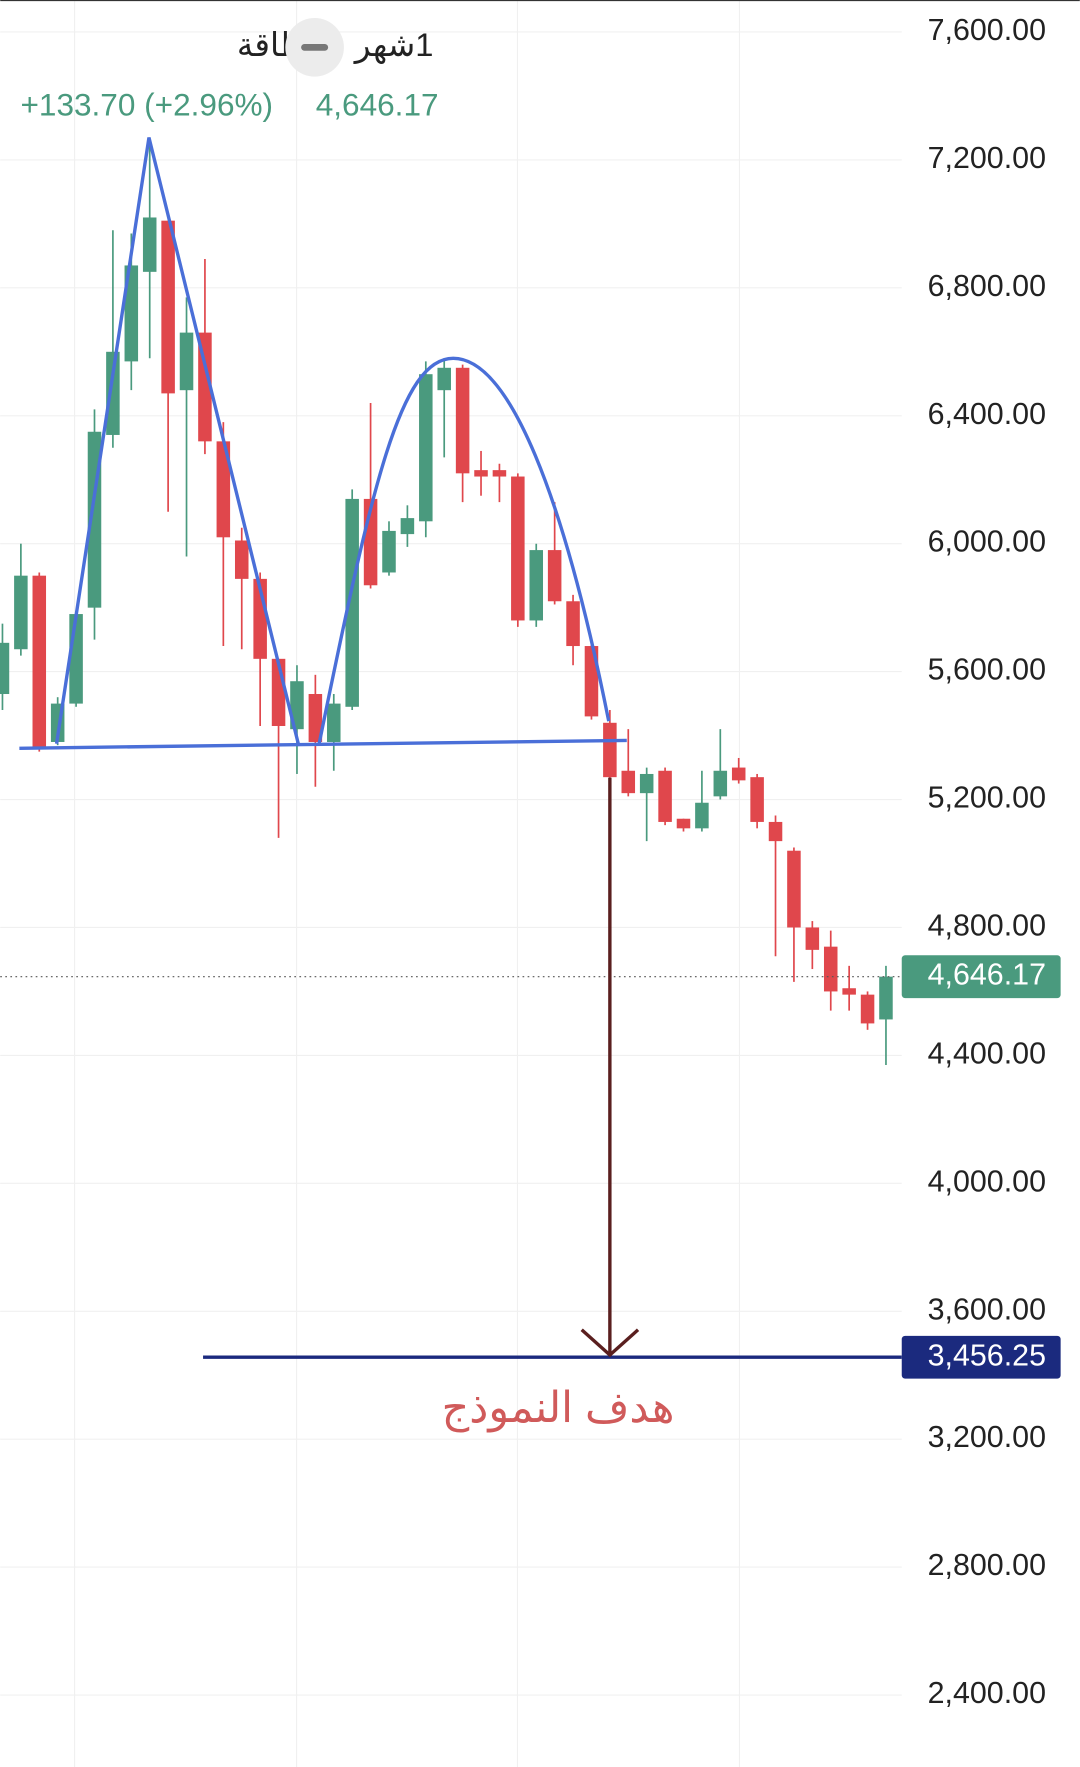 The height and width of the screenshot is (1767, 1080). I want to click on target-badge, so click(981, 1357).